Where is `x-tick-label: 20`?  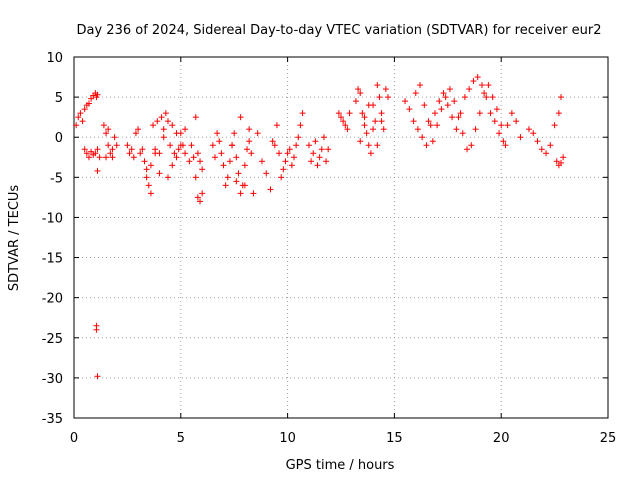 x-tick-label: 20 is located at coordinates (501, 438).